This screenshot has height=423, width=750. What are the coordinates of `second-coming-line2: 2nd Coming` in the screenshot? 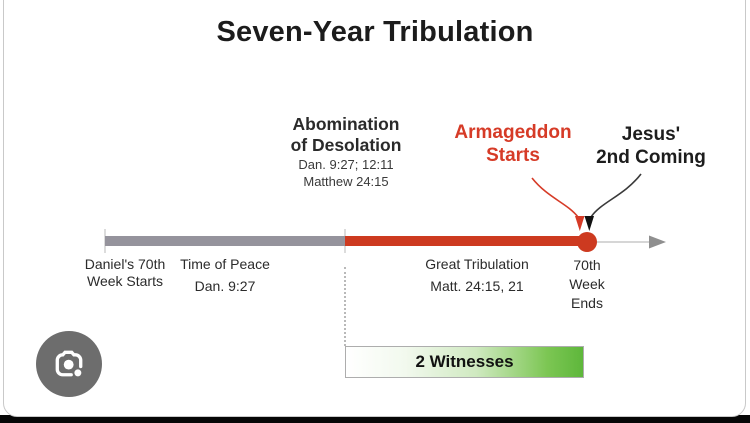 It's located at (651, 157).